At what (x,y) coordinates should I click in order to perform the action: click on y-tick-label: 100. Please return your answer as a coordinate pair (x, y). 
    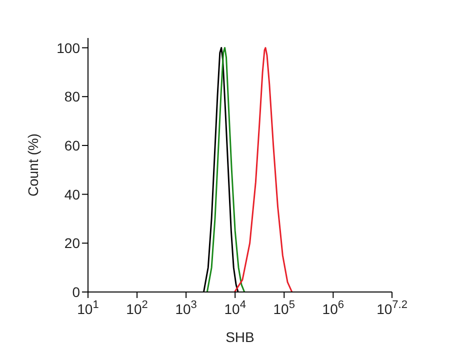
    Looking at the image, I should click on (68, 48).